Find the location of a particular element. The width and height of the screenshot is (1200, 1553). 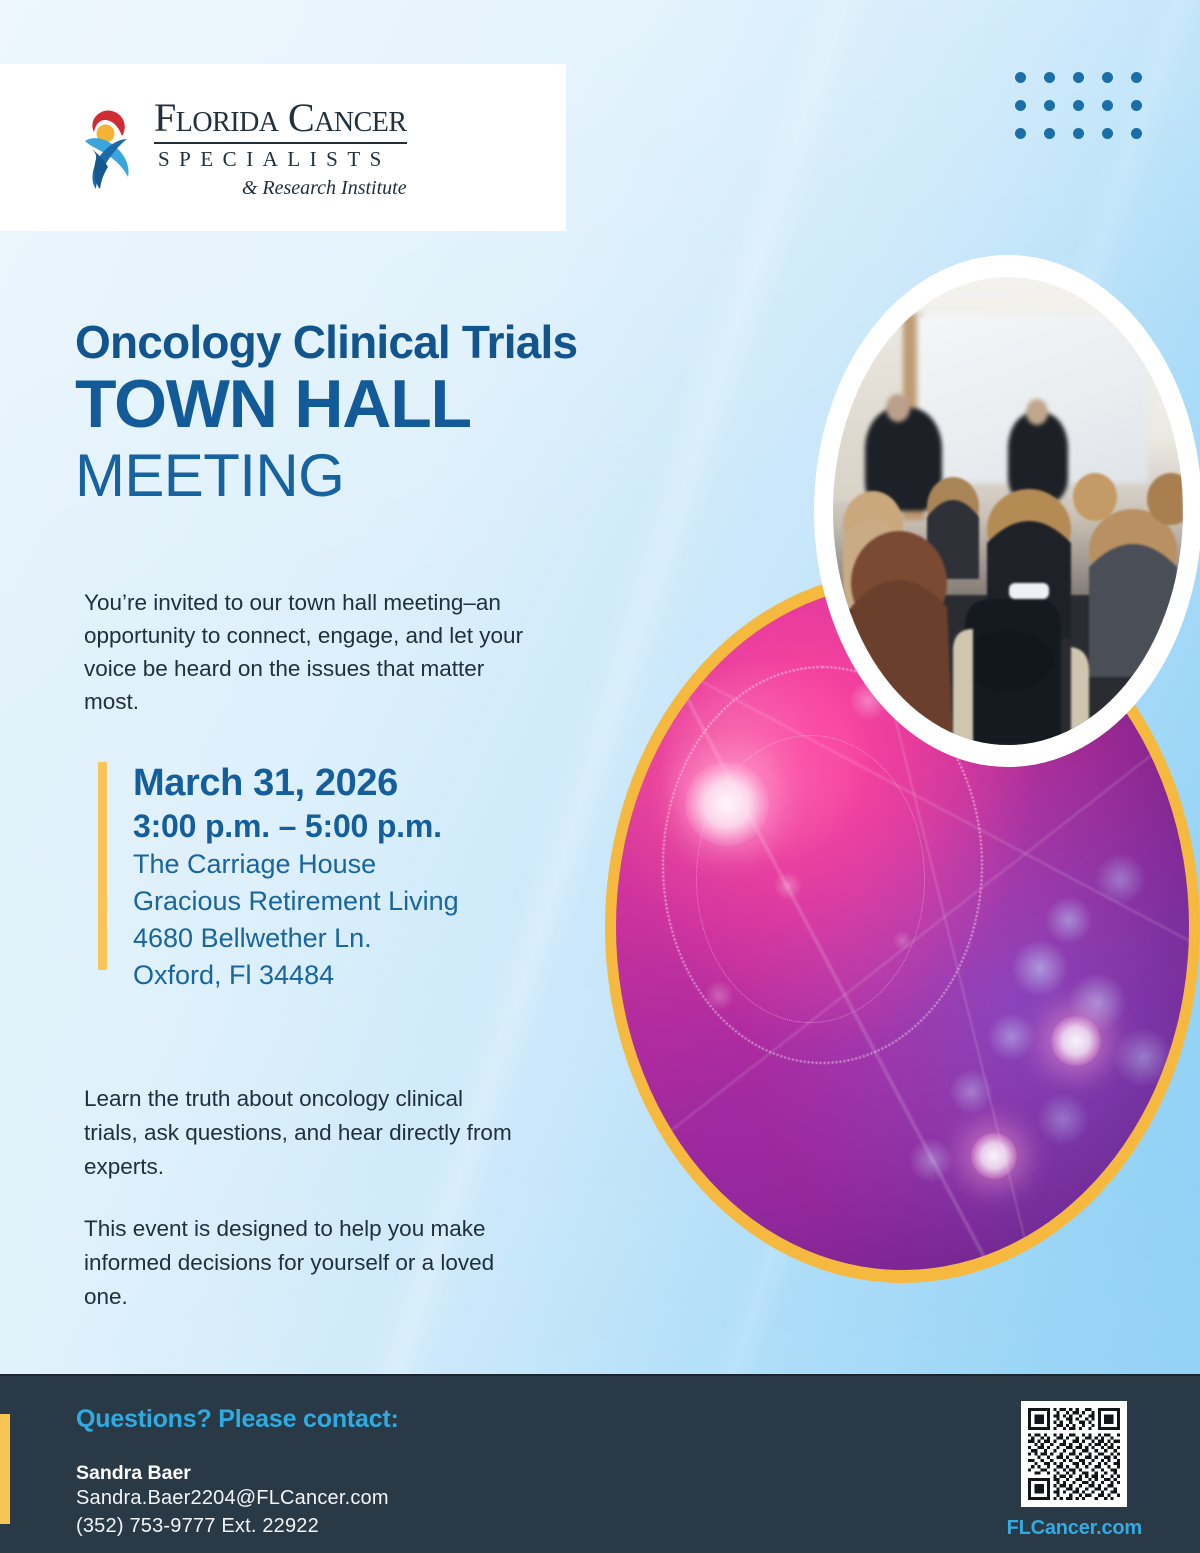

decorative-dot-grid is located at coordinates (1078, 105).